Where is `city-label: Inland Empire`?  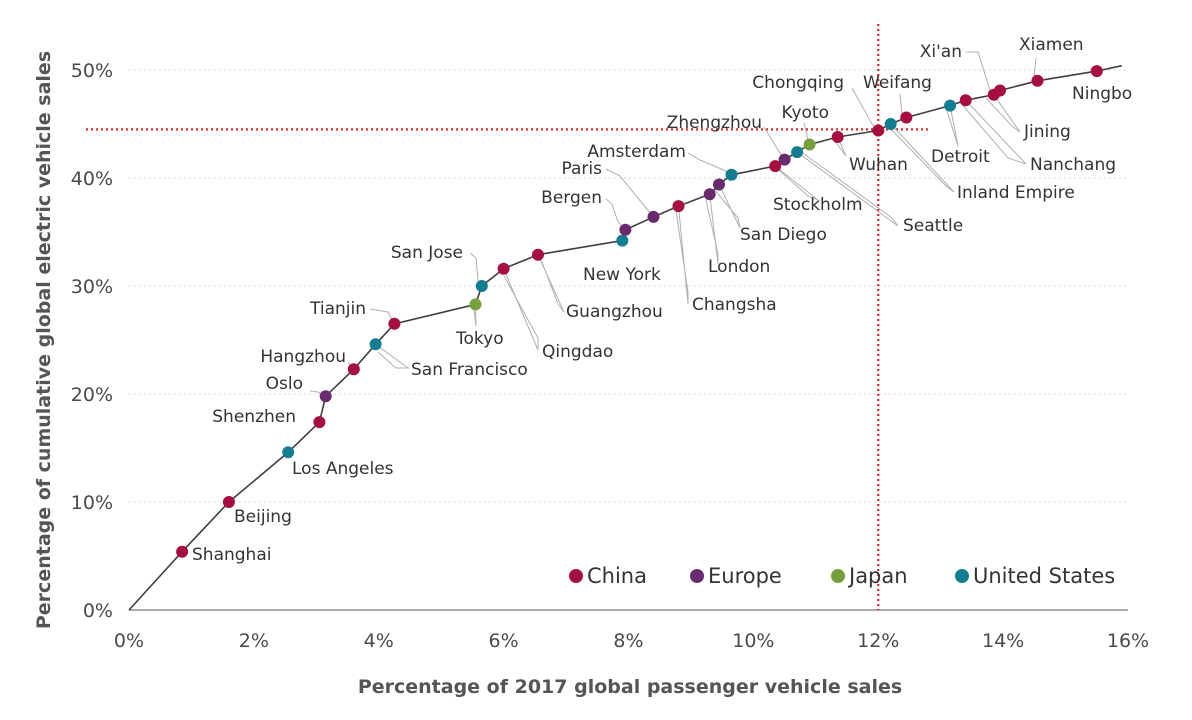
city-label: Inland Empire is located at coordinates (1016, 193).